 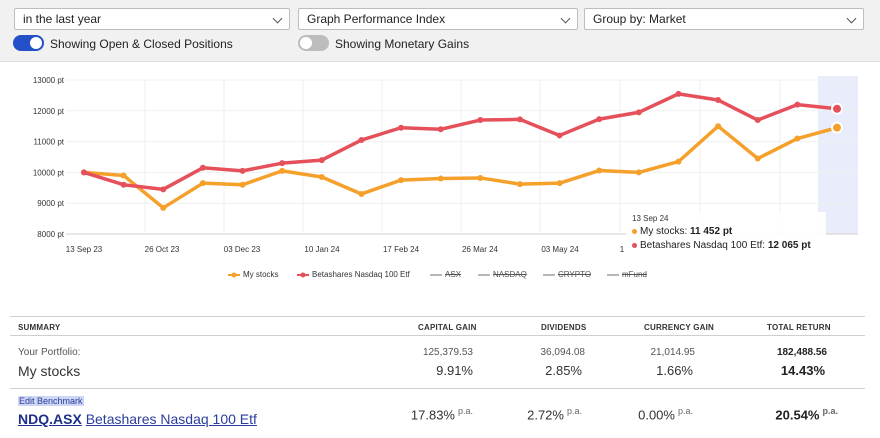 What do you see at coordinates (480, 249) in the screenshot?
I see `x-tick-label: 26 Mar 24` at bounding box center [480, 249].